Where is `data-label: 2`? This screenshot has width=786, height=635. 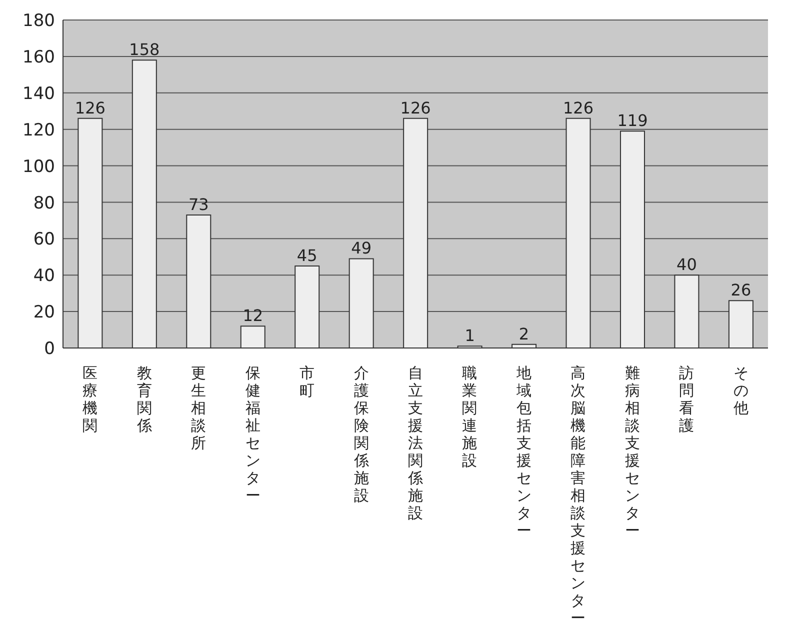 data-label: 2 is located at coordinates (524, 334).